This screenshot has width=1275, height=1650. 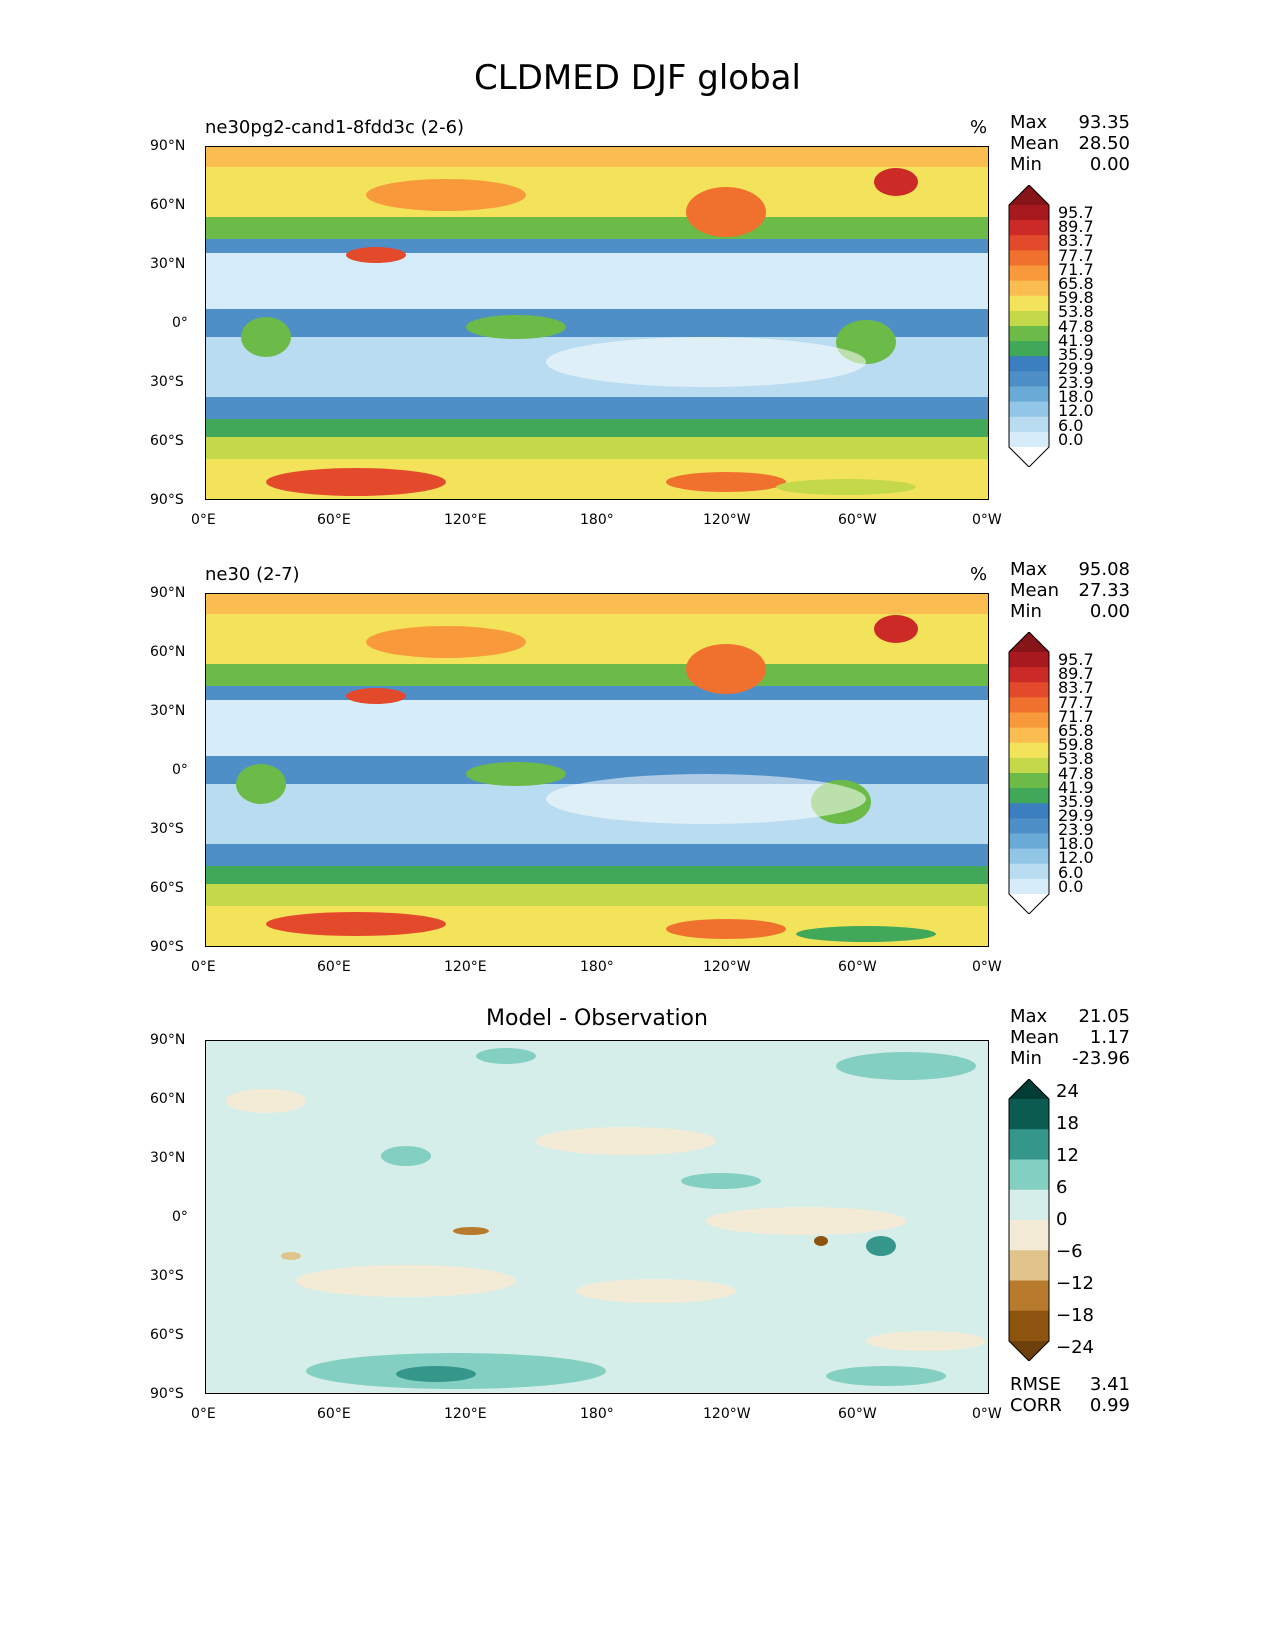 What do you see at coordinates (1076, 758) in the screenshot?
I see `colorbar-level: 53.8` at bounding box center [1076, 758].